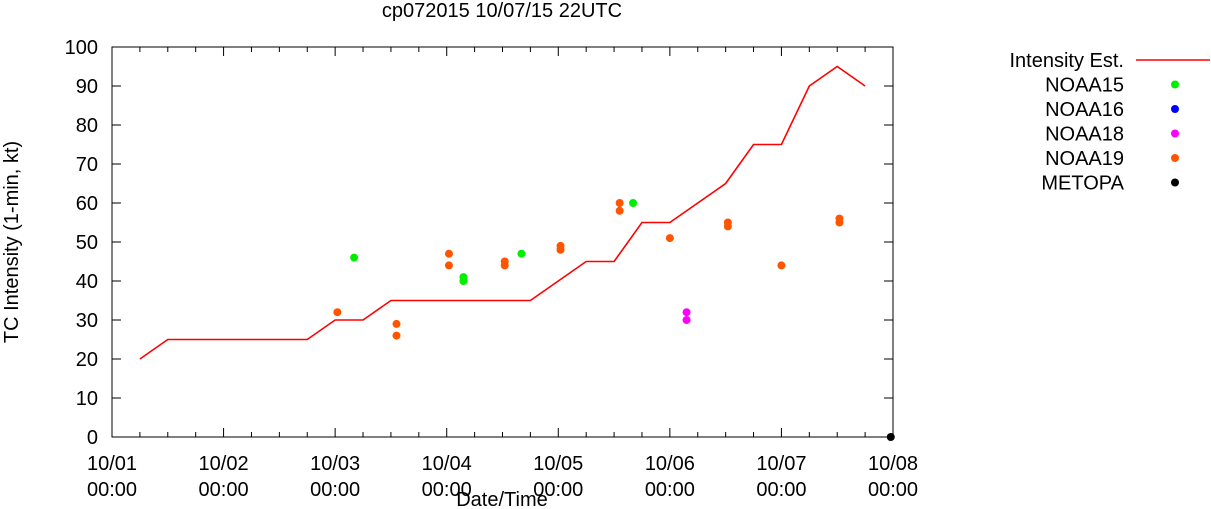 The width and height of the screenshot is (1211, 509). I want to click on x-axis-title: Date/Time, so click(502, 499).